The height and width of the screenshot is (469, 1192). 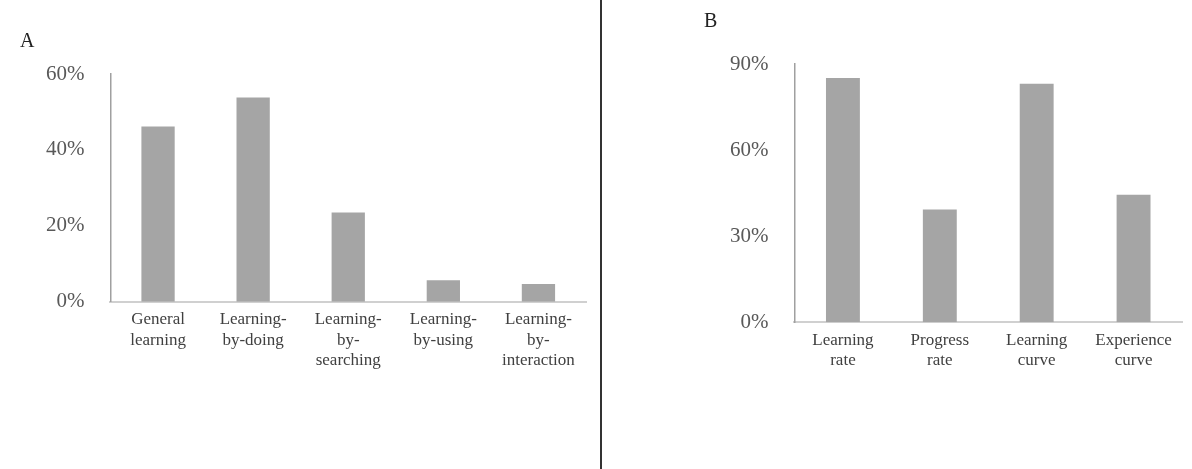 I want to click on chart-title: B, so click(x=711, y=20).